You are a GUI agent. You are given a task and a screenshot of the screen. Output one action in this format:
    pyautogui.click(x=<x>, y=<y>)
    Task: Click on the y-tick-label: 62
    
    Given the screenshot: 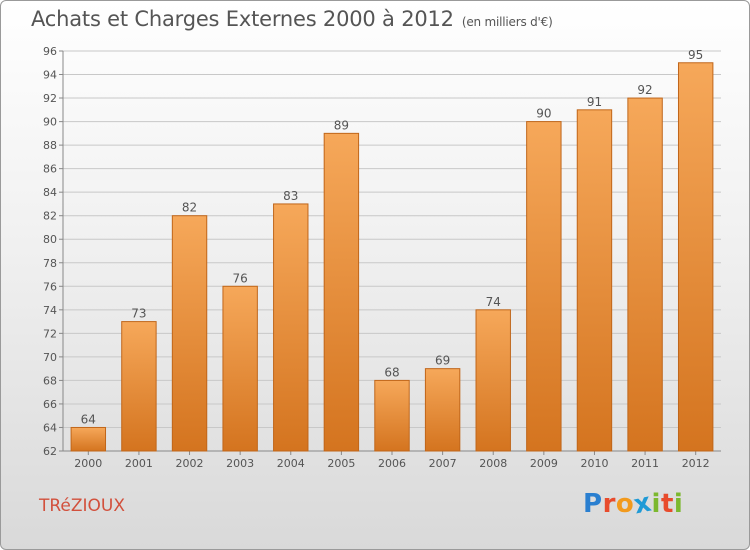 What is the action you would take?
    pyautogui.click(x=50, y=451)
    